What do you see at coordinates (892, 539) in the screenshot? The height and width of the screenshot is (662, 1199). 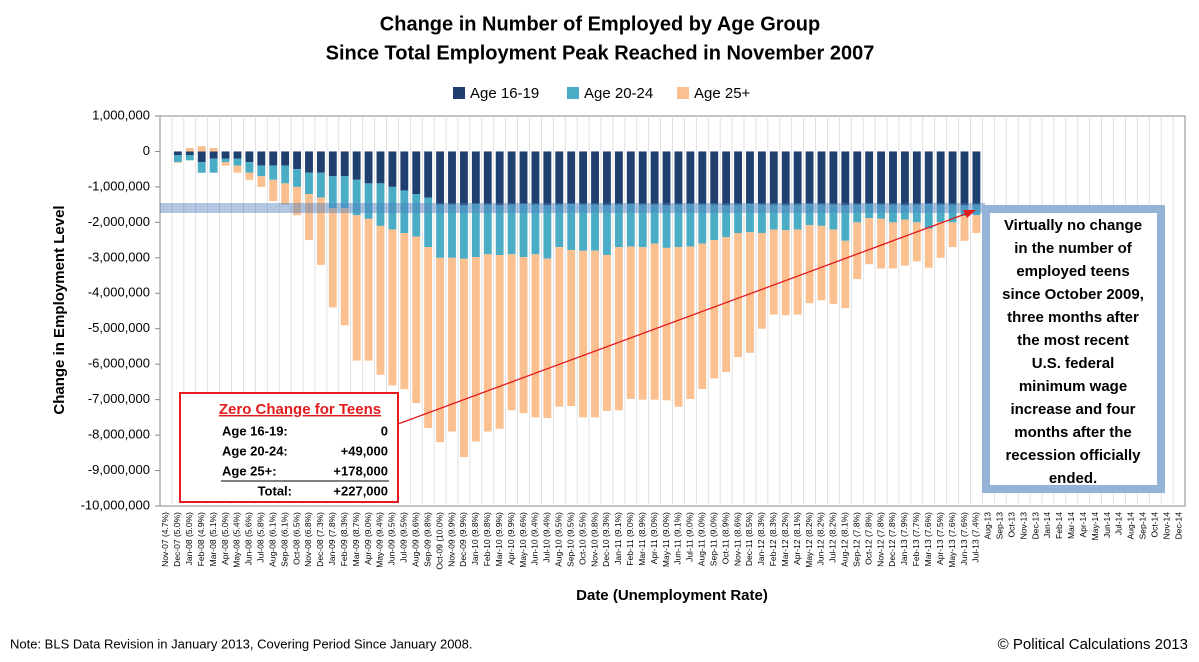 I see `x-tick-label: Dec-12 (7.8%)` at bounding box center [892, 539].